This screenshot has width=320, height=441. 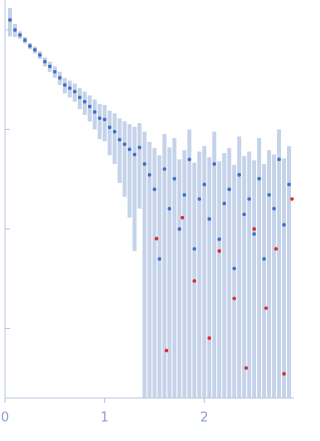 What do you see at coordinates (105, 418) in the screenshot?
I see `x-tick-label: 1` at bounding box center [105, 418].